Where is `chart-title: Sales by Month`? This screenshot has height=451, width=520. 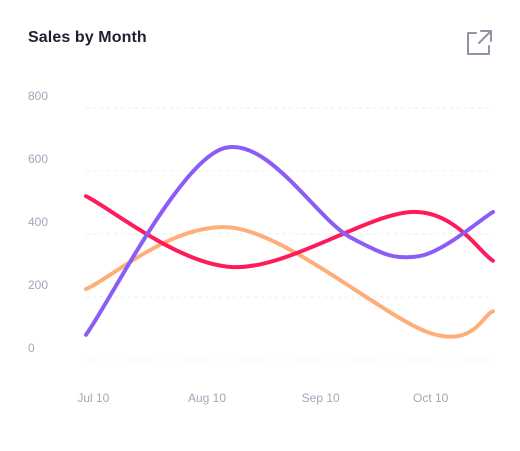 chart-title: Sales by Month is located at coordinates (87, 37).